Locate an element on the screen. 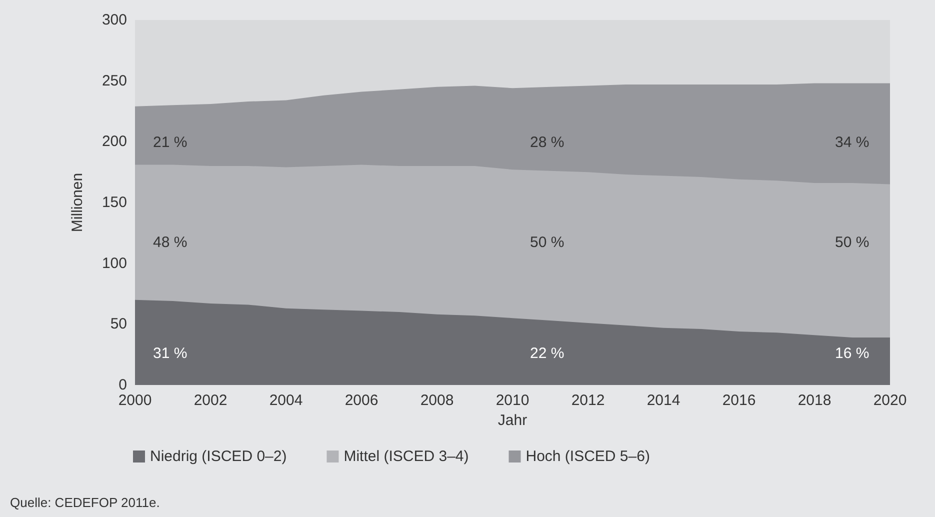  annotation: 21 % is located at coordinates (170, 142).